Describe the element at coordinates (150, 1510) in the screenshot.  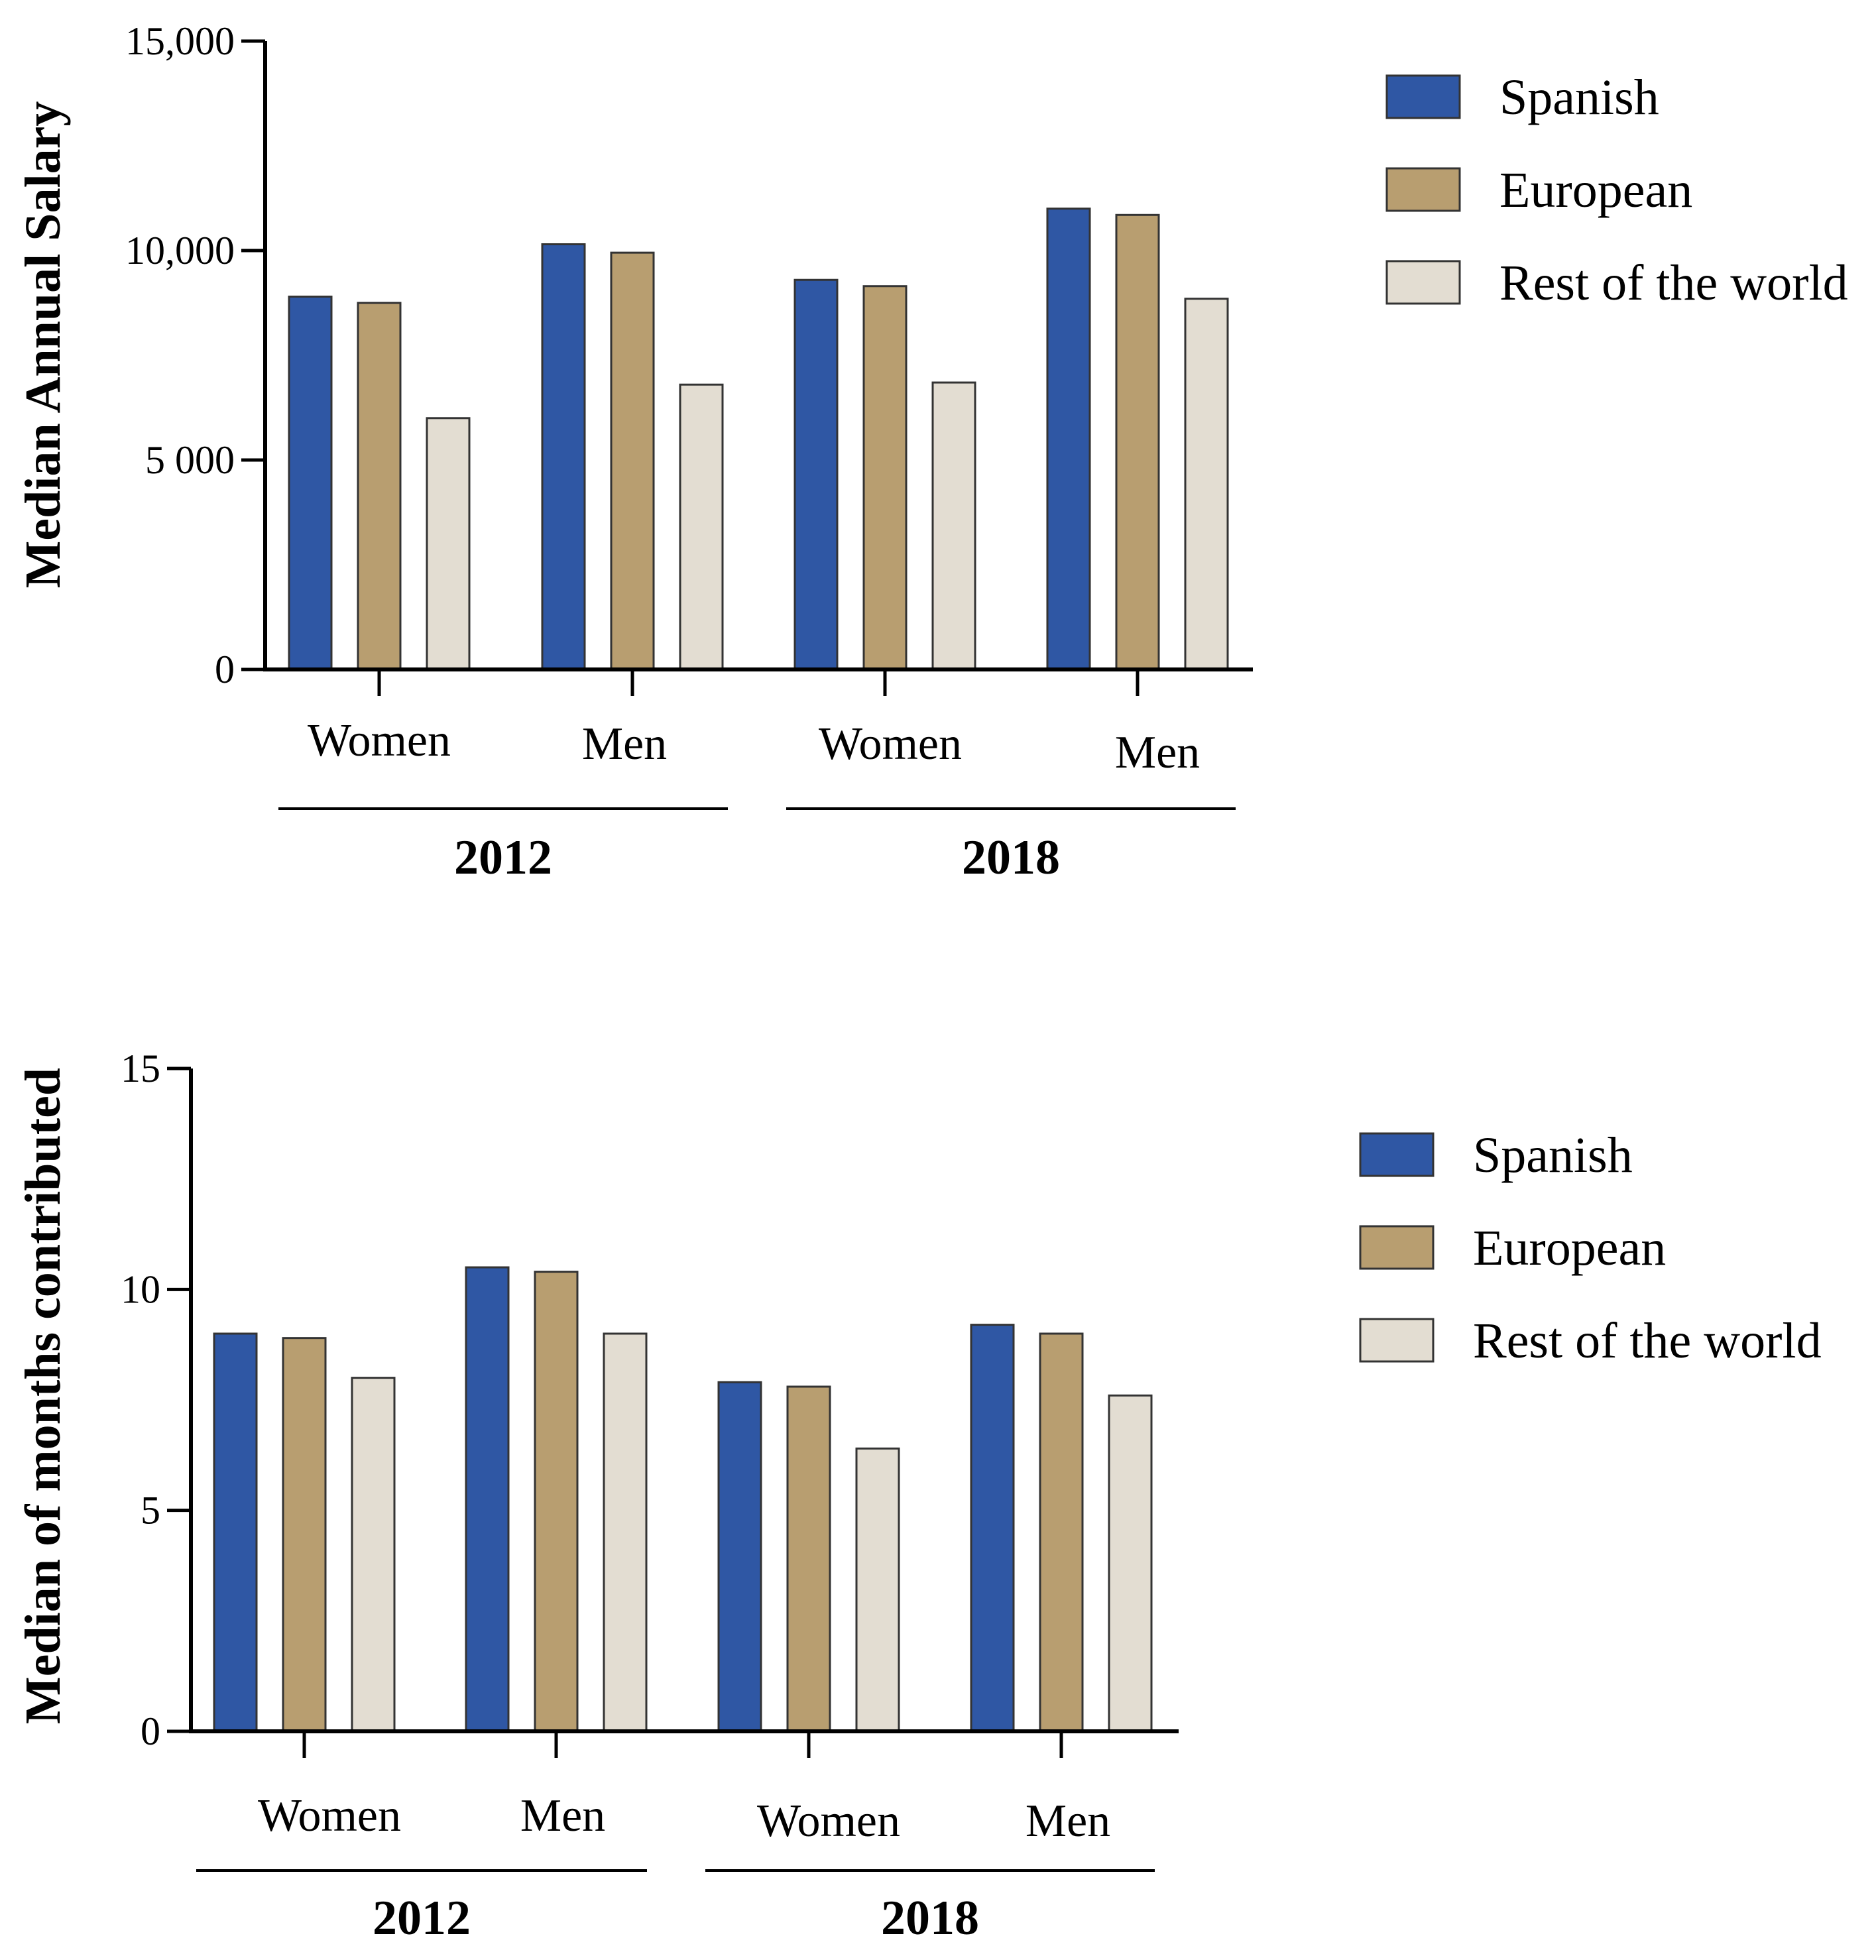
I see `y-tick-label: 5` at that location.